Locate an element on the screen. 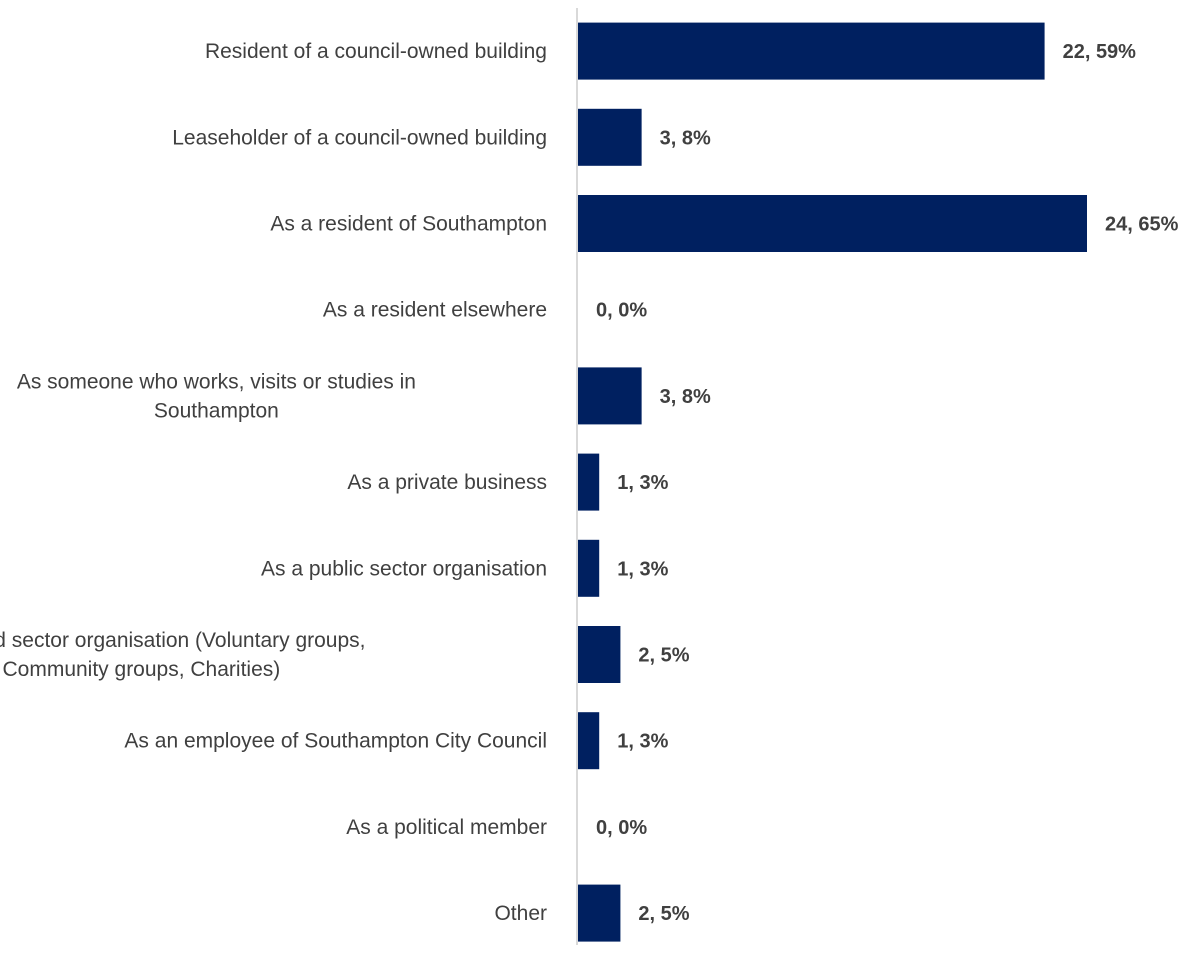  category-label: As a private business is located at coordinates (447, 482).